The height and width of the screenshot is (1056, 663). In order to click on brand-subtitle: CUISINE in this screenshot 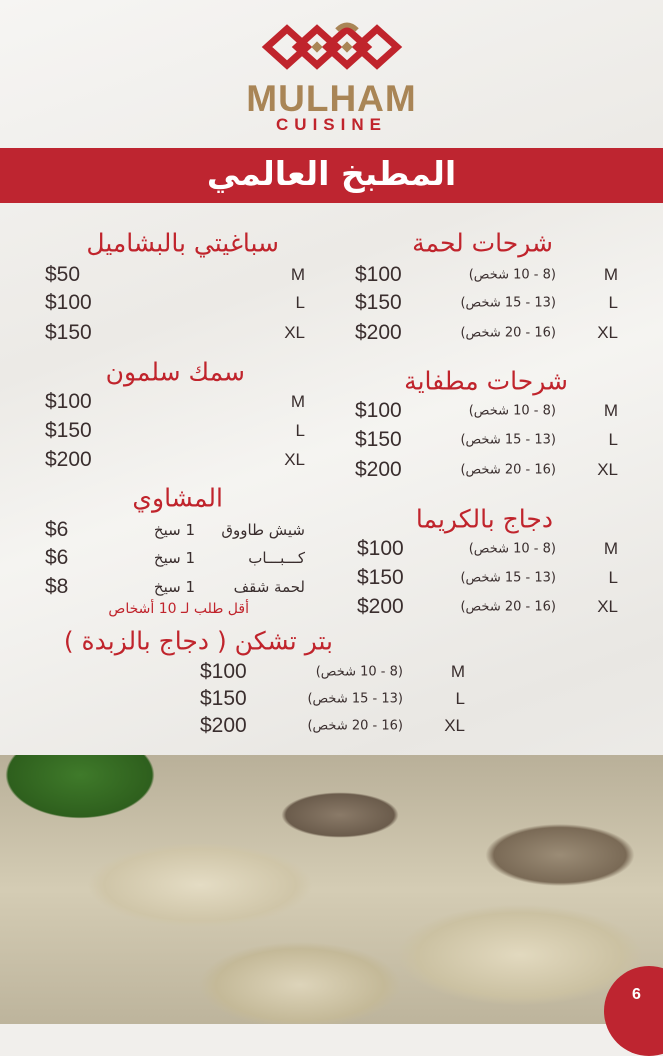, I will do `click(331, 124)`.